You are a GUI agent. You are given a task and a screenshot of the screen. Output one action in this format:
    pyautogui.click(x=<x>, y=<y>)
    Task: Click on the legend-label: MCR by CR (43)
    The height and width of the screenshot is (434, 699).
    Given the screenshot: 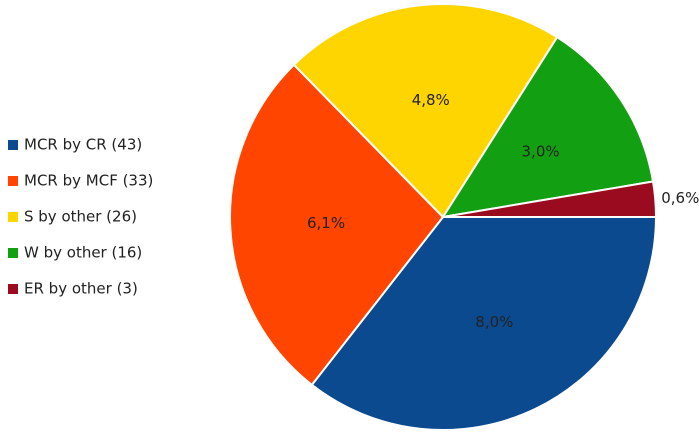 What is the action you would take?
    pyautogui.click(x=83, y=145)
    